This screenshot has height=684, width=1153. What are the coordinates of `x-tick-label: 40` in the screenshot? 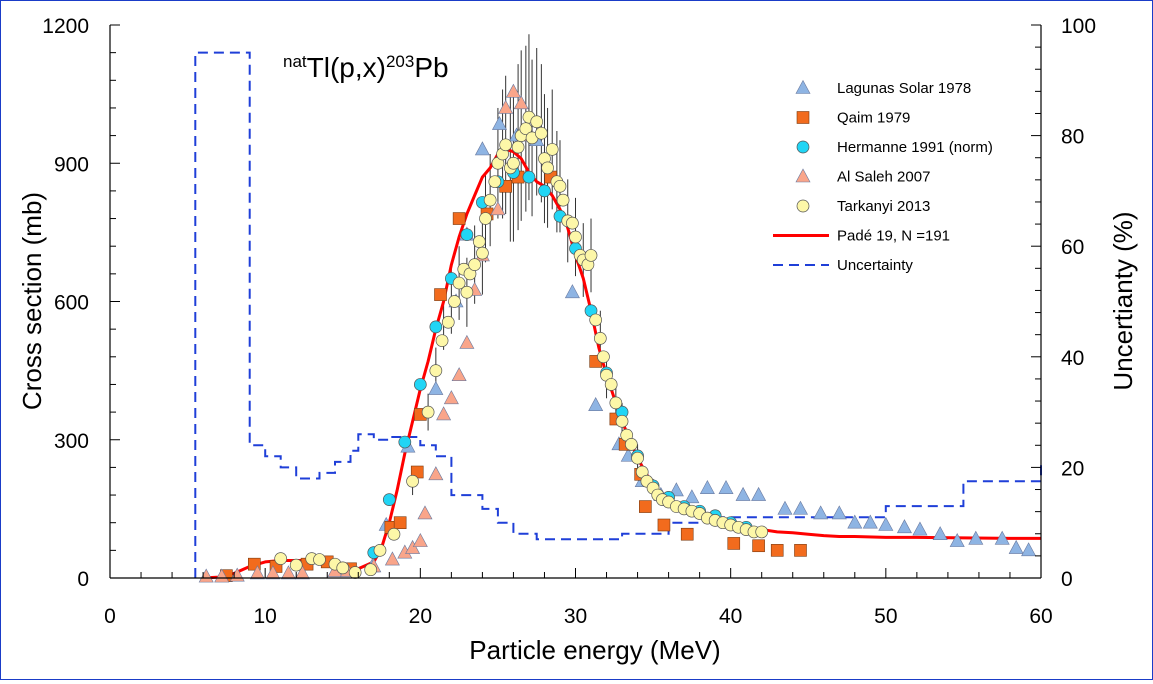 It's located at (730, 616).